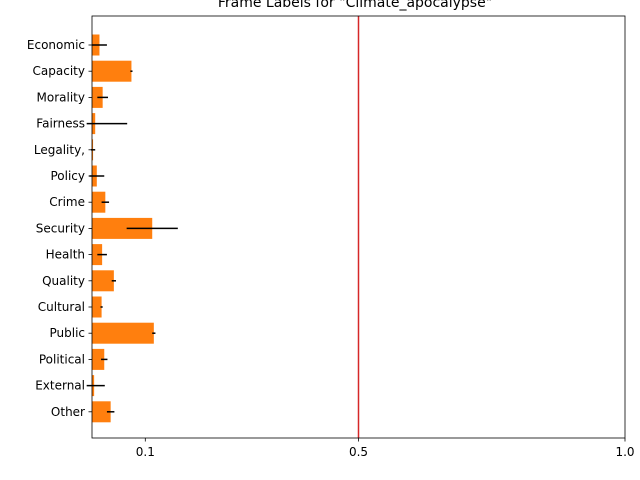  I want to click on y-tick-label: Crime, so click(67, 202).